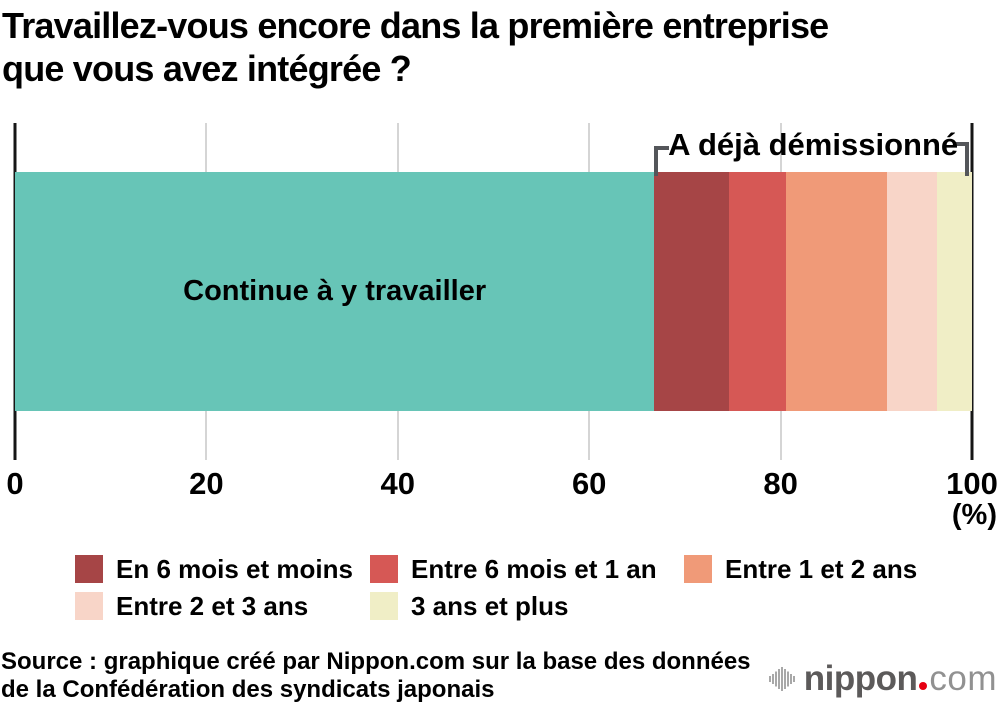  I want to click on chart-title-line2: que vous avez intégrée ?, so click(207, 68).